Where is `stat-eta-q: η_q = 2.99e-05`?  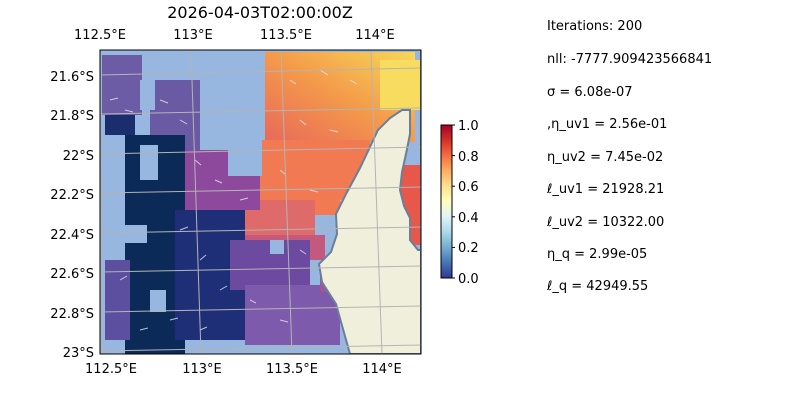 stat-eta-q: η_q = 2.99e-05 is located at coordinates (597, 254).